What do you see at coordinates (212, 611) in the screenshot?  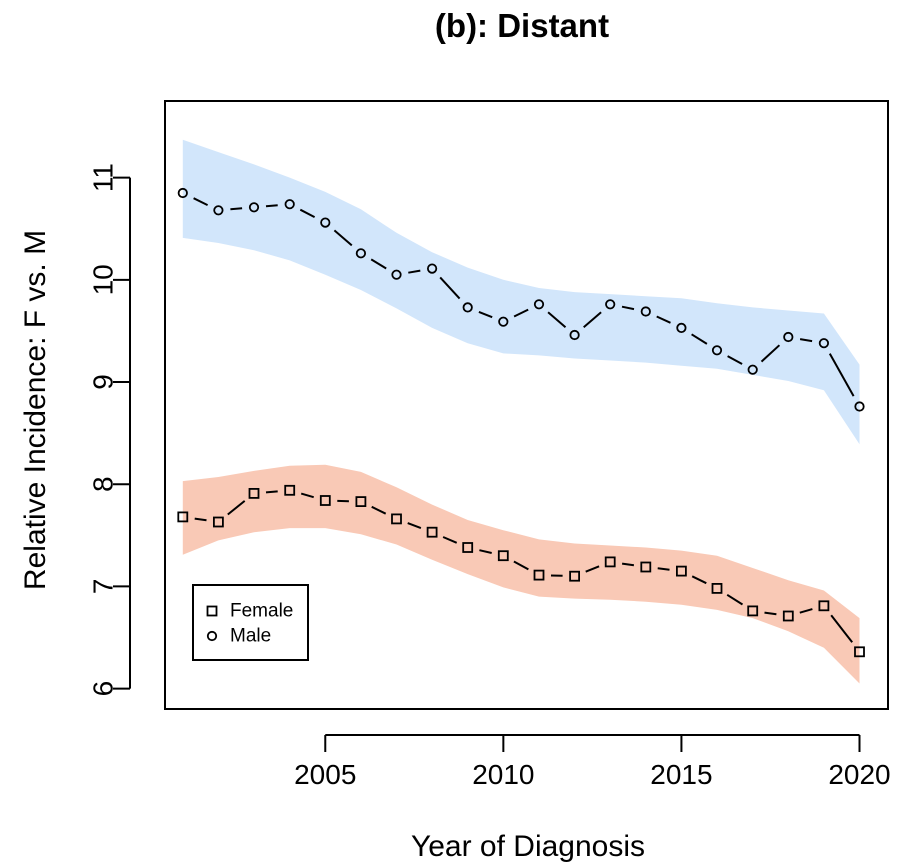 I see `legend-female-marker` at bounding box center [212, 611].